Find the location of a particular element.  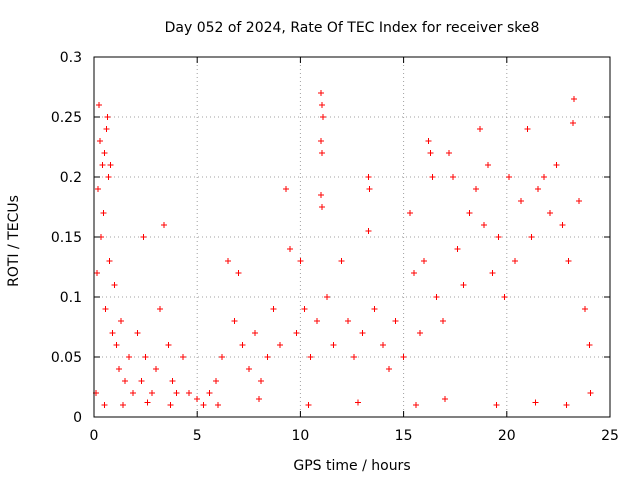

y-tick-label: 0.1 is located at coordinates (71, 298).